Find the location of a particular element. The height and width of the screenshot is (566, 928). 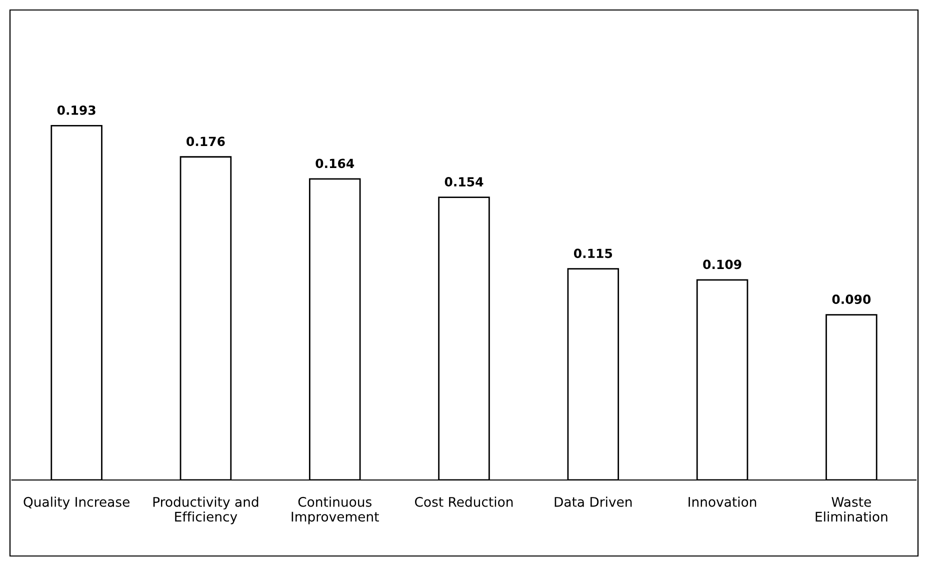

data-label: 0.176 is located at coordinates (205, 141).